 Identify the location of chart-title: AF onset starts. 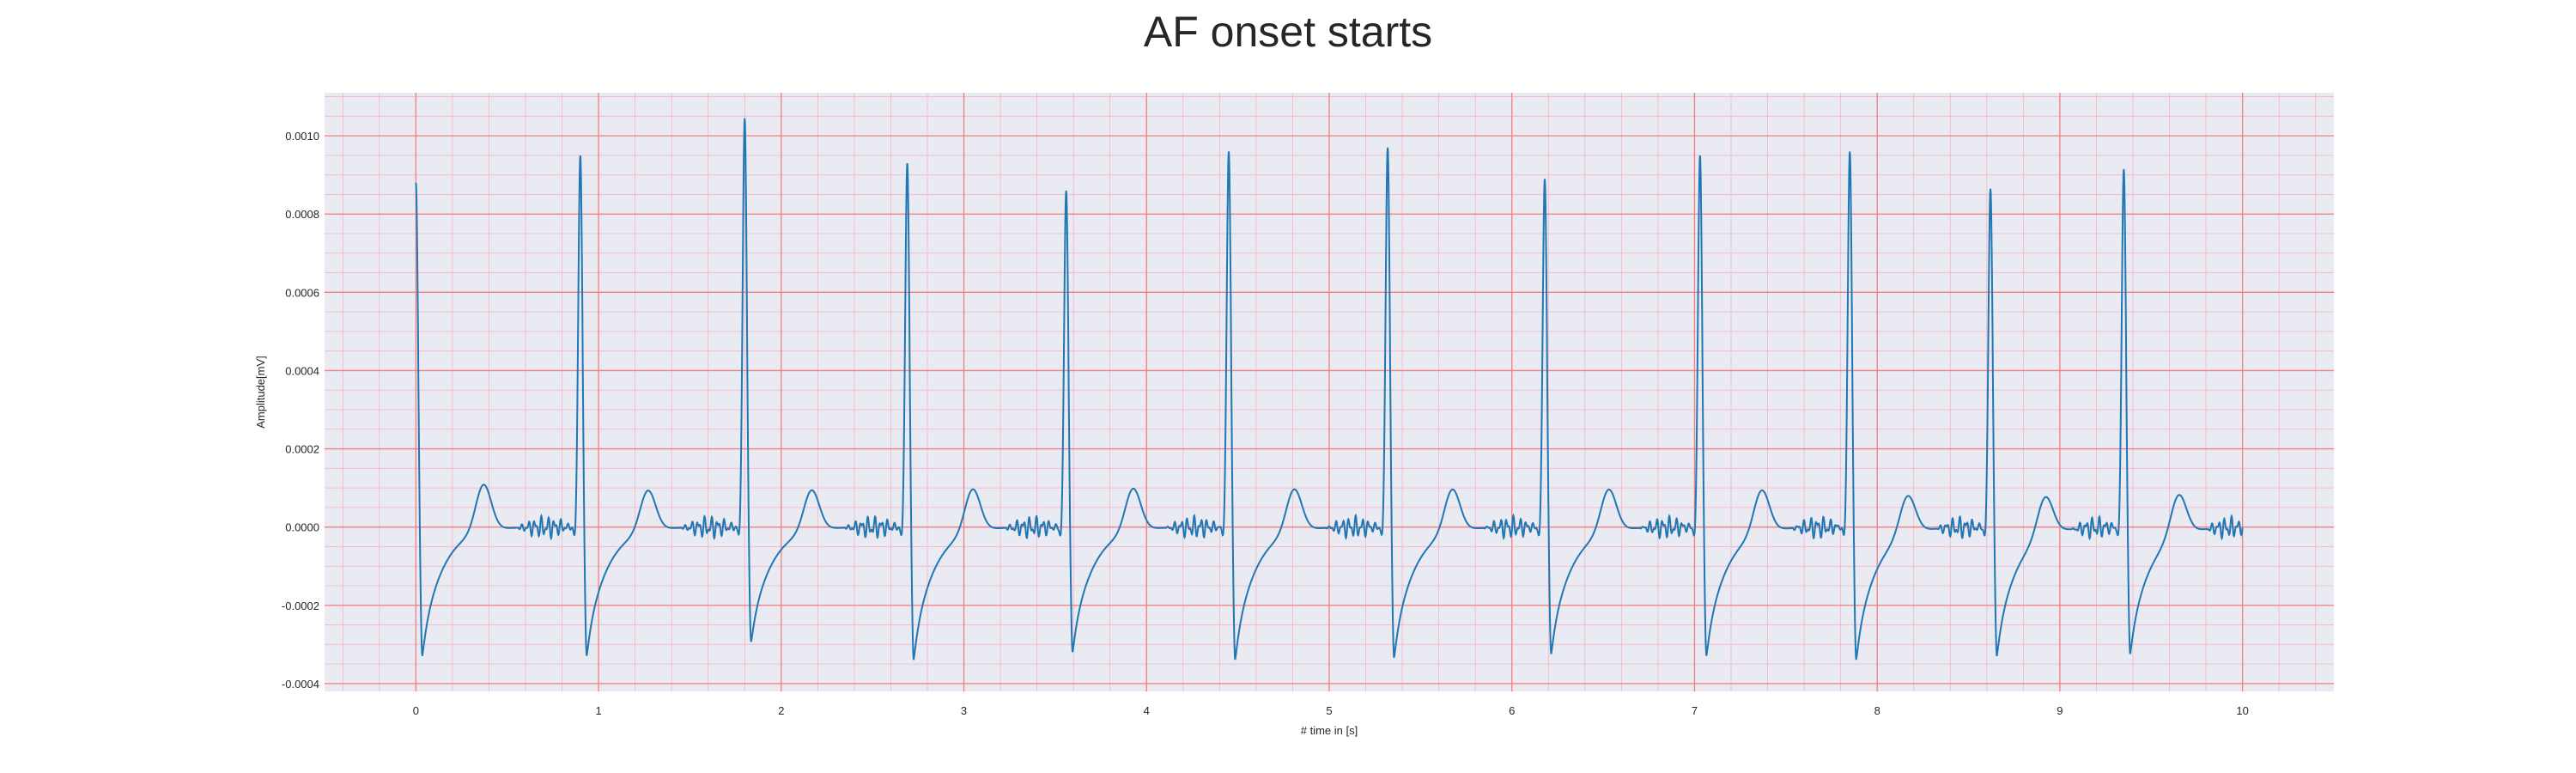
(1288, 32).